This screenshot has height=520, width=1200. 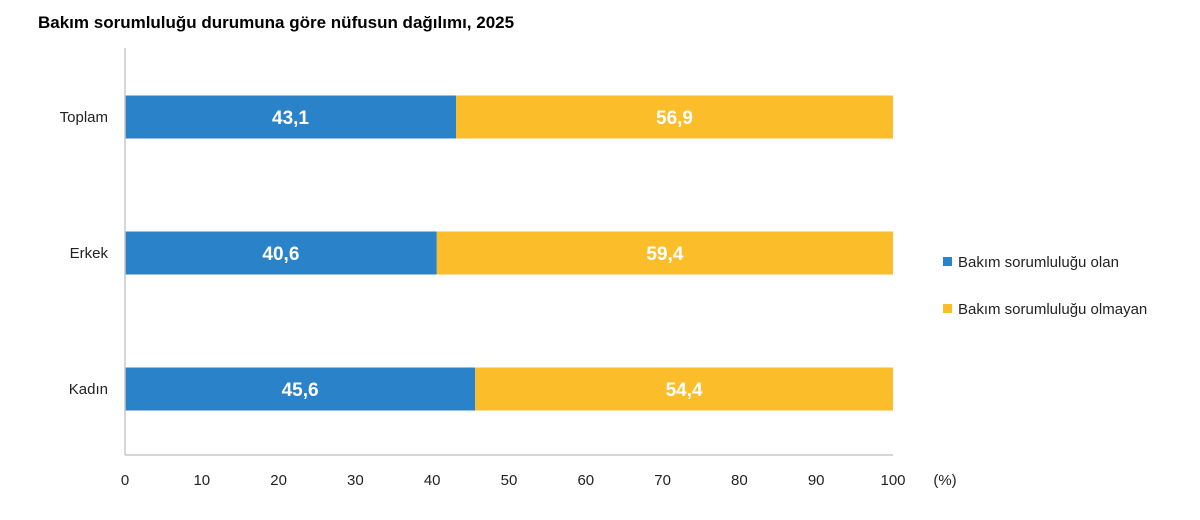 What do you see at coordinates (585, 480) in the screenshot?
I see `x-tick-label: 60` at bounding box center [585, 480].